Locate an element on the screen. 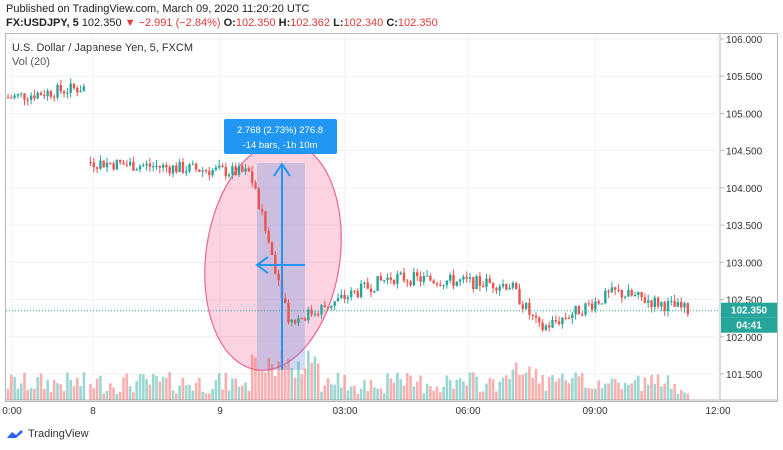 The image size is (783, 450). price-tag-value: 102.350 is located at coordinates (749, 311).